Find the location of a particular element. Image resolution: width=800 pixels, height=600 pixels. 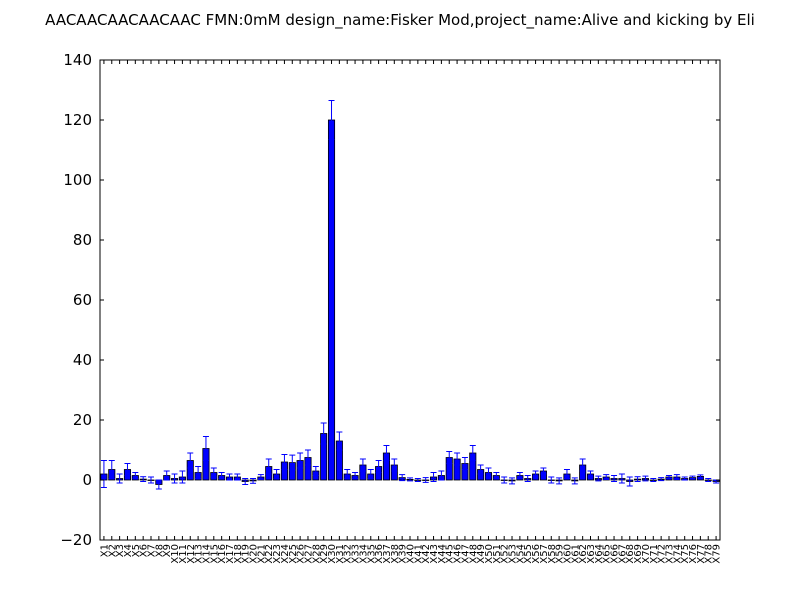

error-bar-X37 is located at coordinates (386, 453).